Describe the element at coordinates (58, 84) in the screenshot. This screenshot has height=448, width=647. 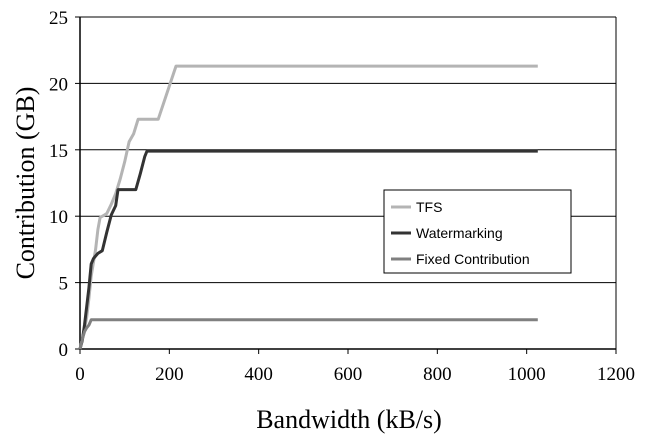
I see `y-tick-label-4: 20` at that location.